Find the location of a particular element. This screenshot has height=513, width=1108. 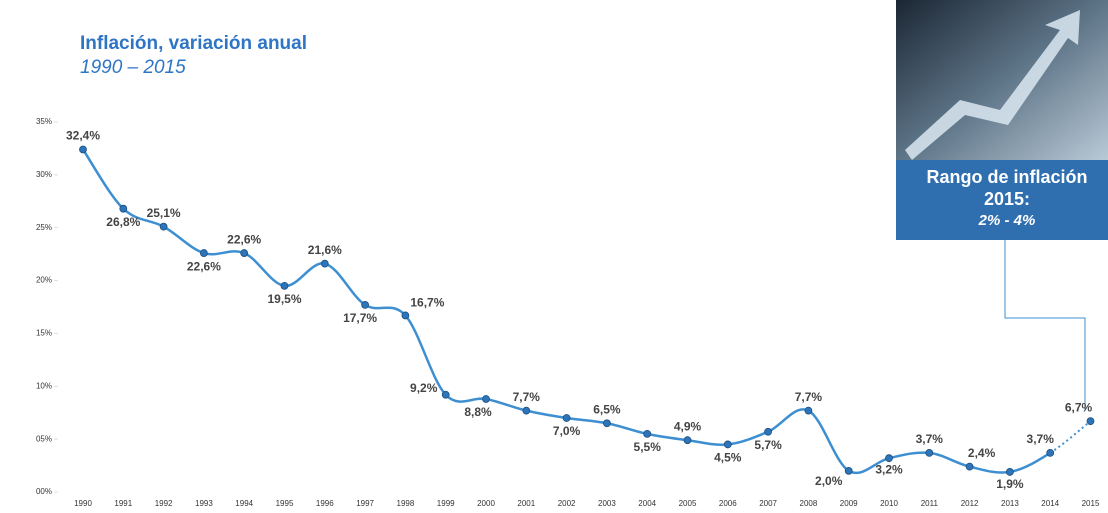

x-tick-label: 2004 is located at coordinates (647, 503).